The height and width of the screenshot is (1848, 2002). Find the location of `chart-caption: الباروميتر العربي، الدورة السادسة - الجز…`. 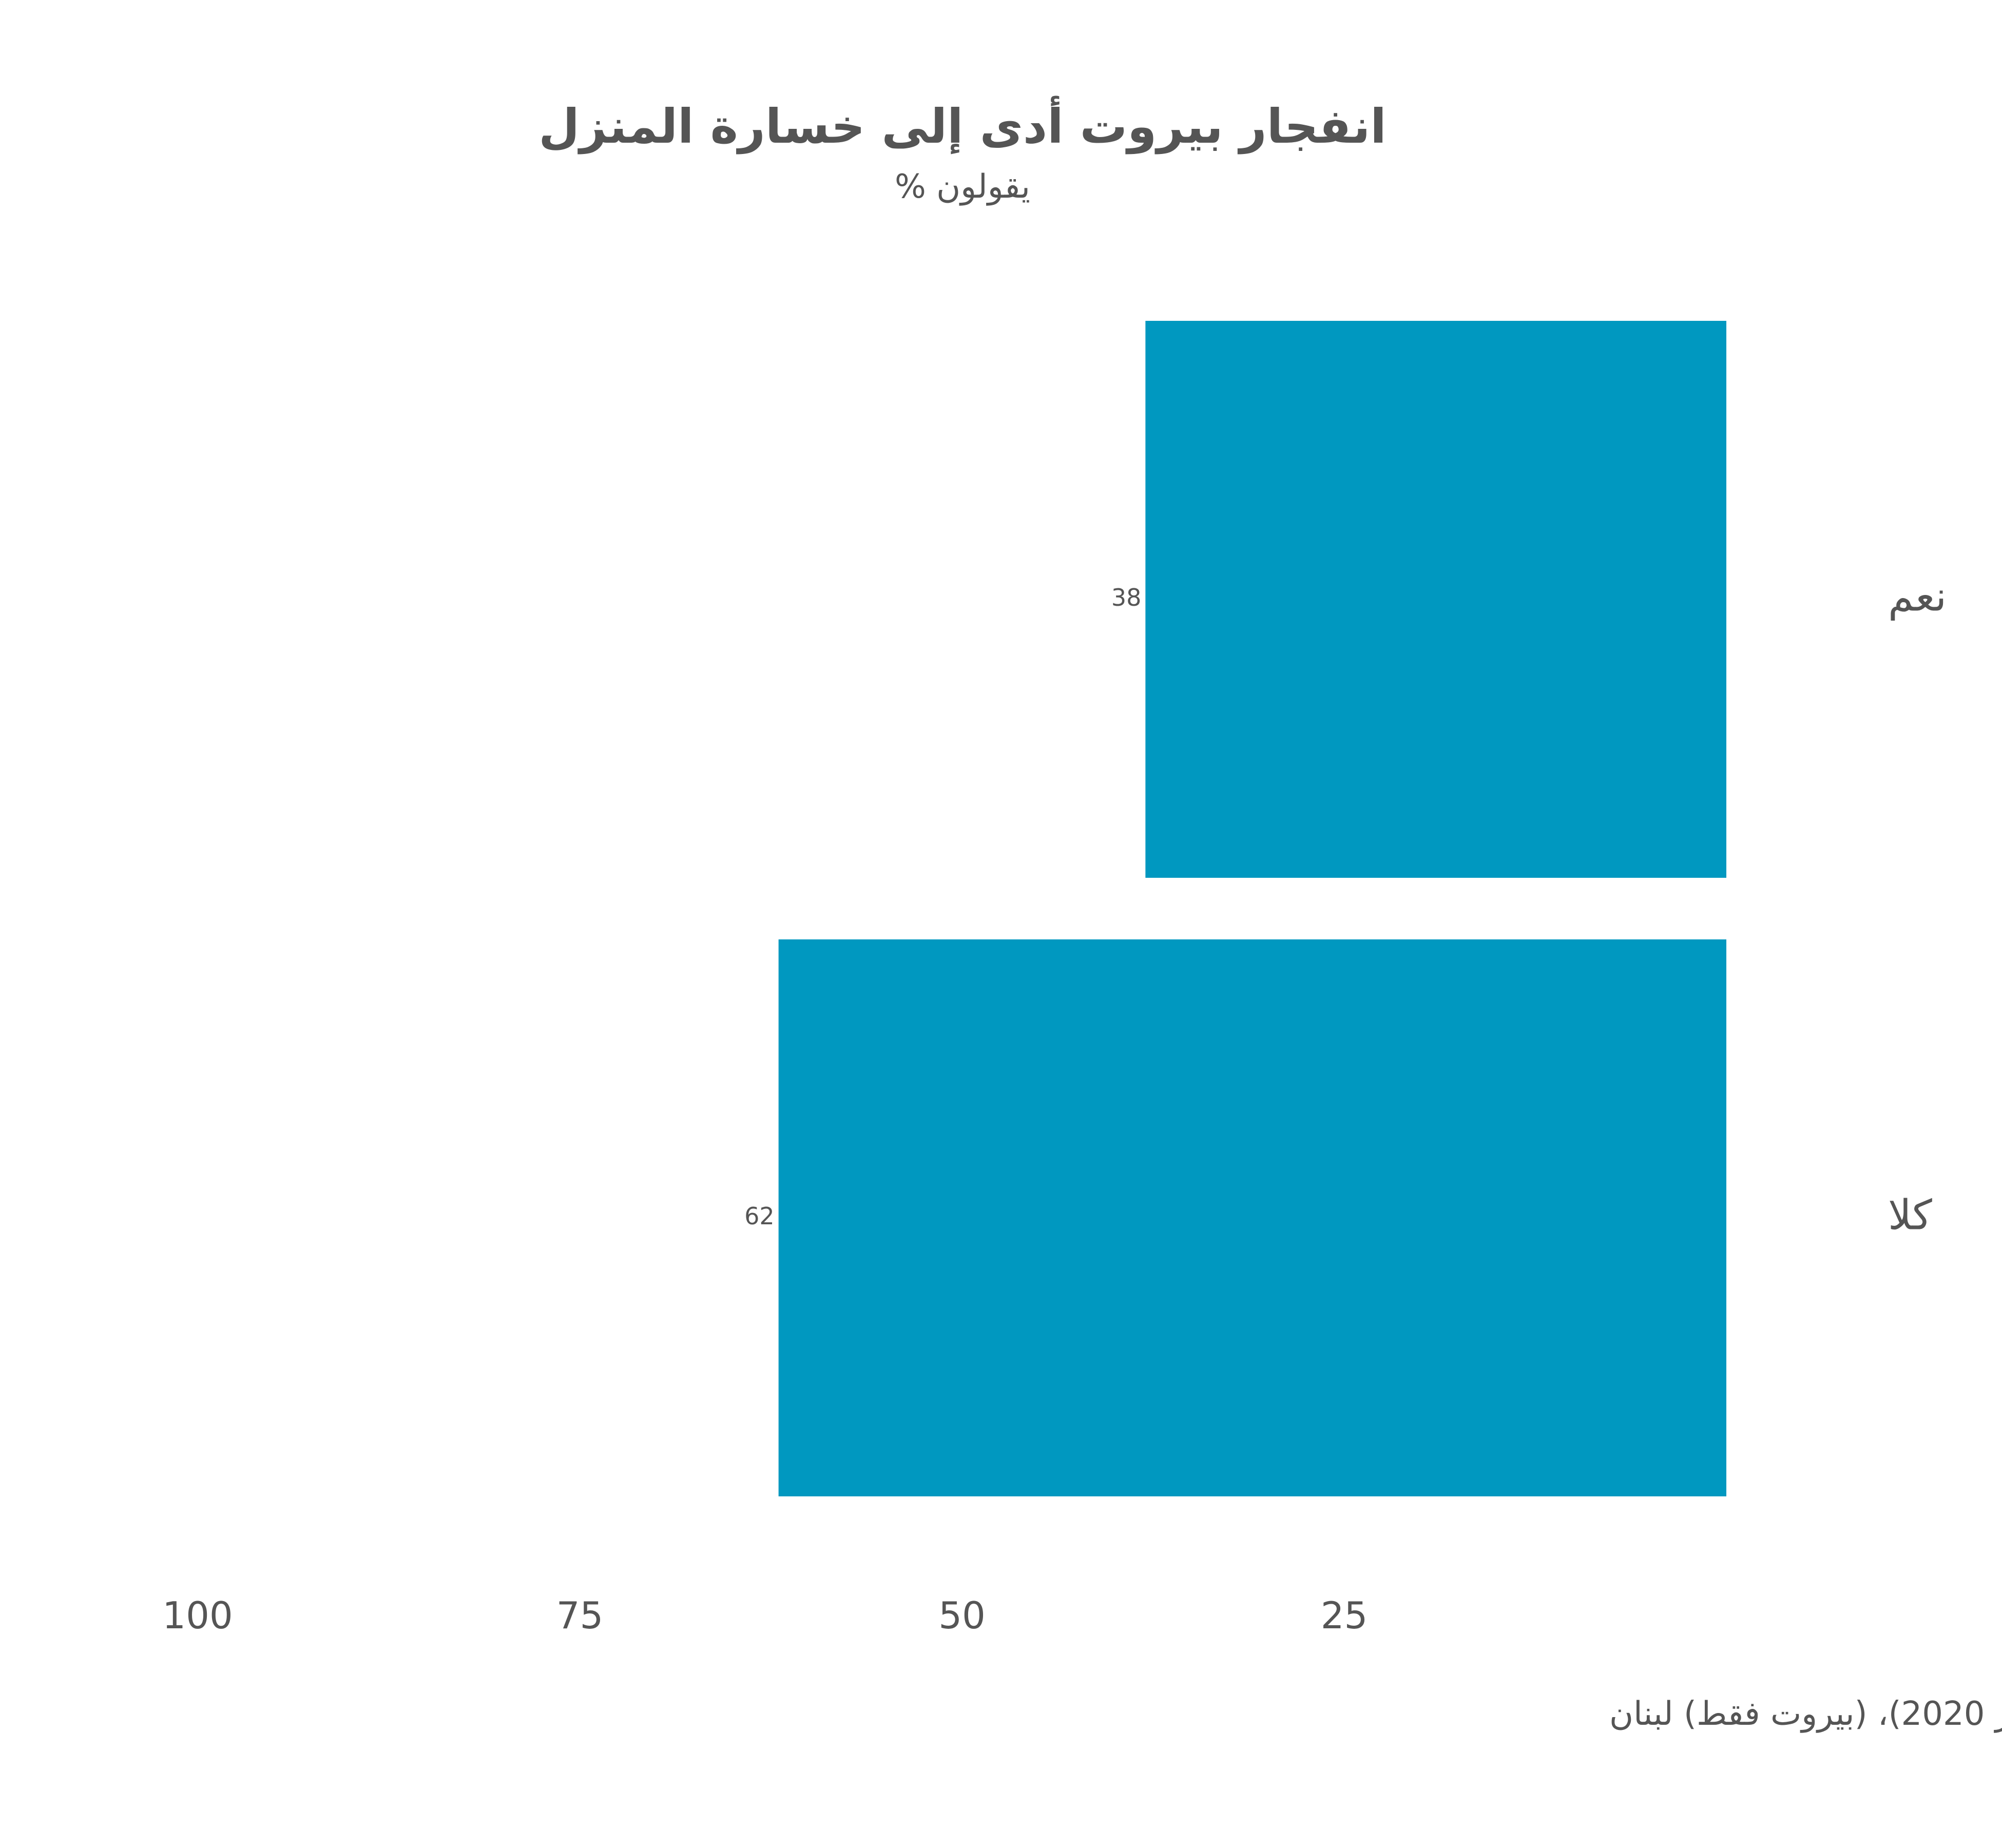

chart-caption: الباروميتر العربي، الدورة السادسة - الجز… is located at coordinates (1805, 1712).